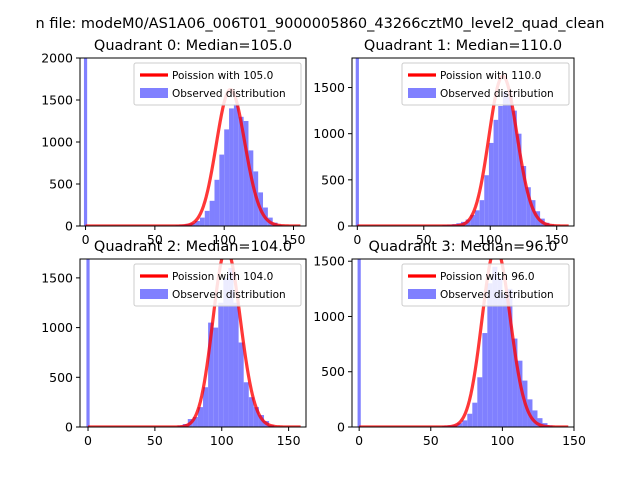  What do you see at coordinates (193, 46) in the screenshot?
I see `quadrant-0-title: Quadrant 0: Median=105.0` at bounding box center [193, 46].